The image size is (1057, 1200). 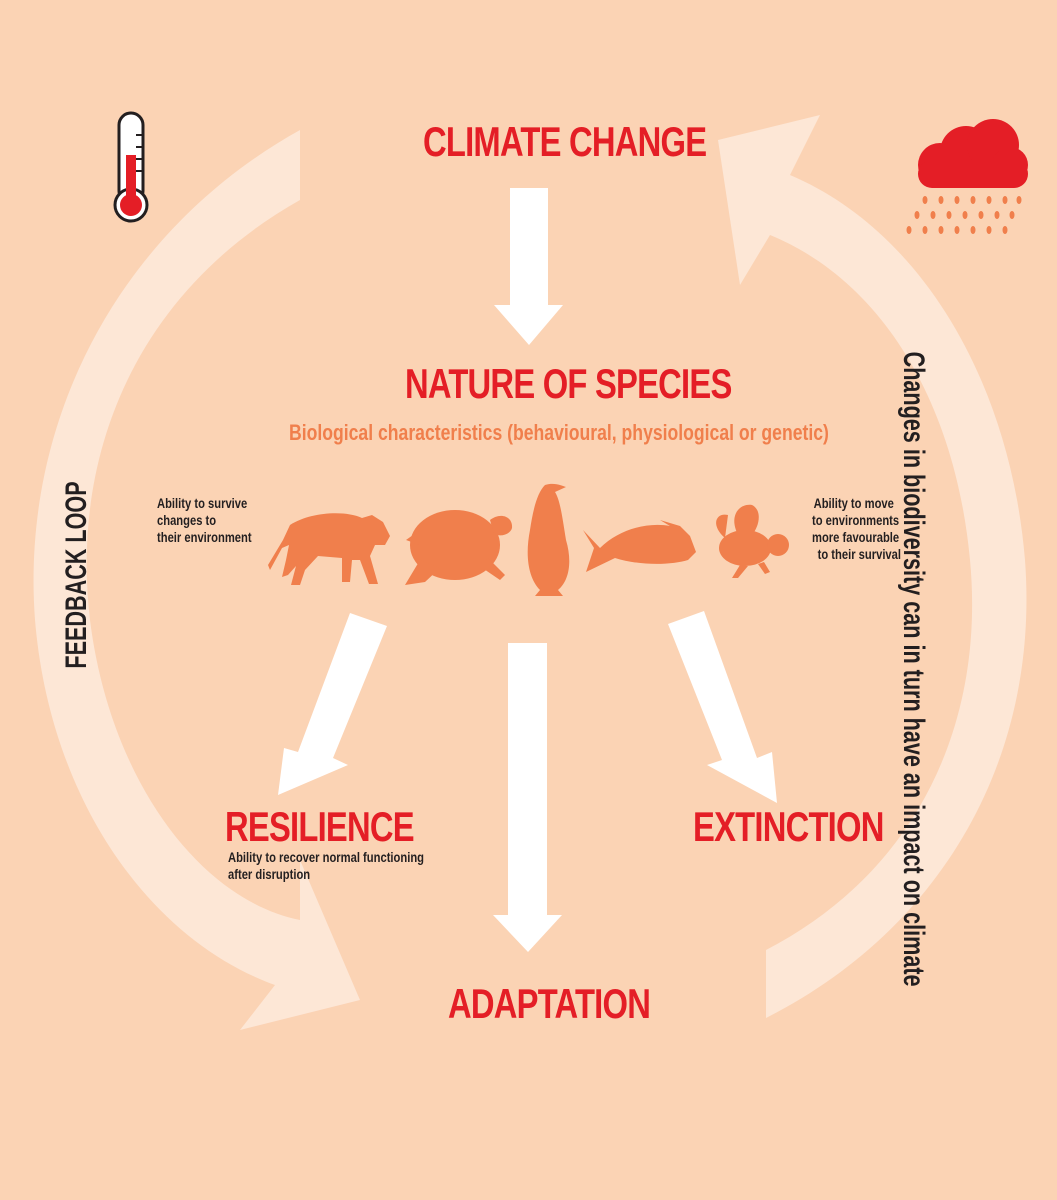 I want to click on resilience-description-line: Ability to recover normal functioning, so click(x=326, y=857).